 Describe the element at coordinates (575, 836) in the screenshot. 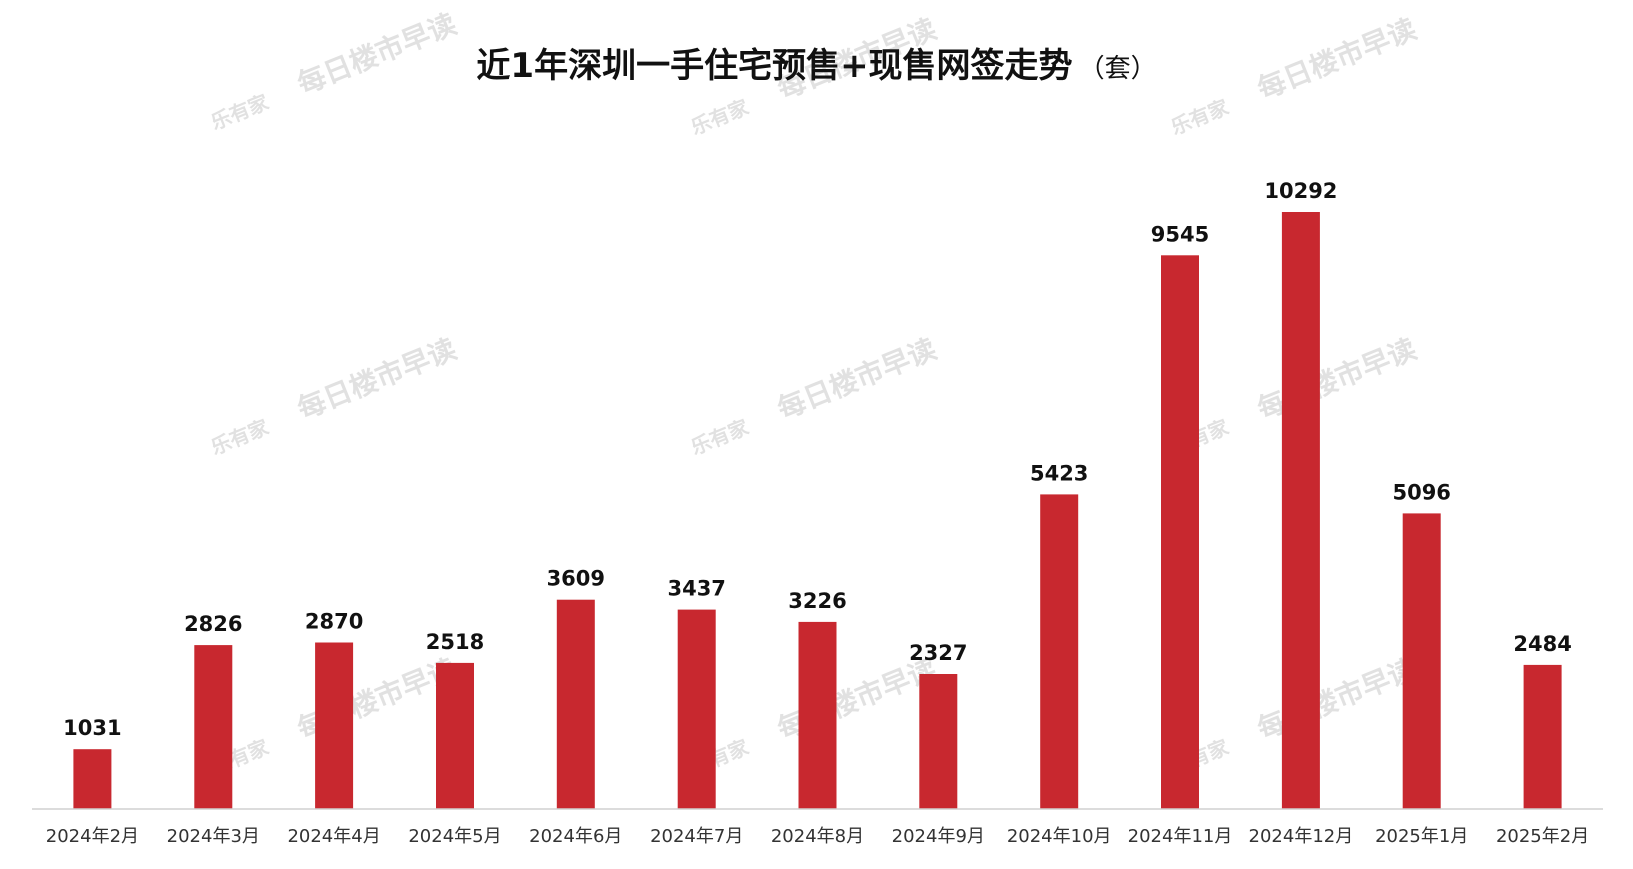

I see `x-tick-label: 2024年6月` at that location.